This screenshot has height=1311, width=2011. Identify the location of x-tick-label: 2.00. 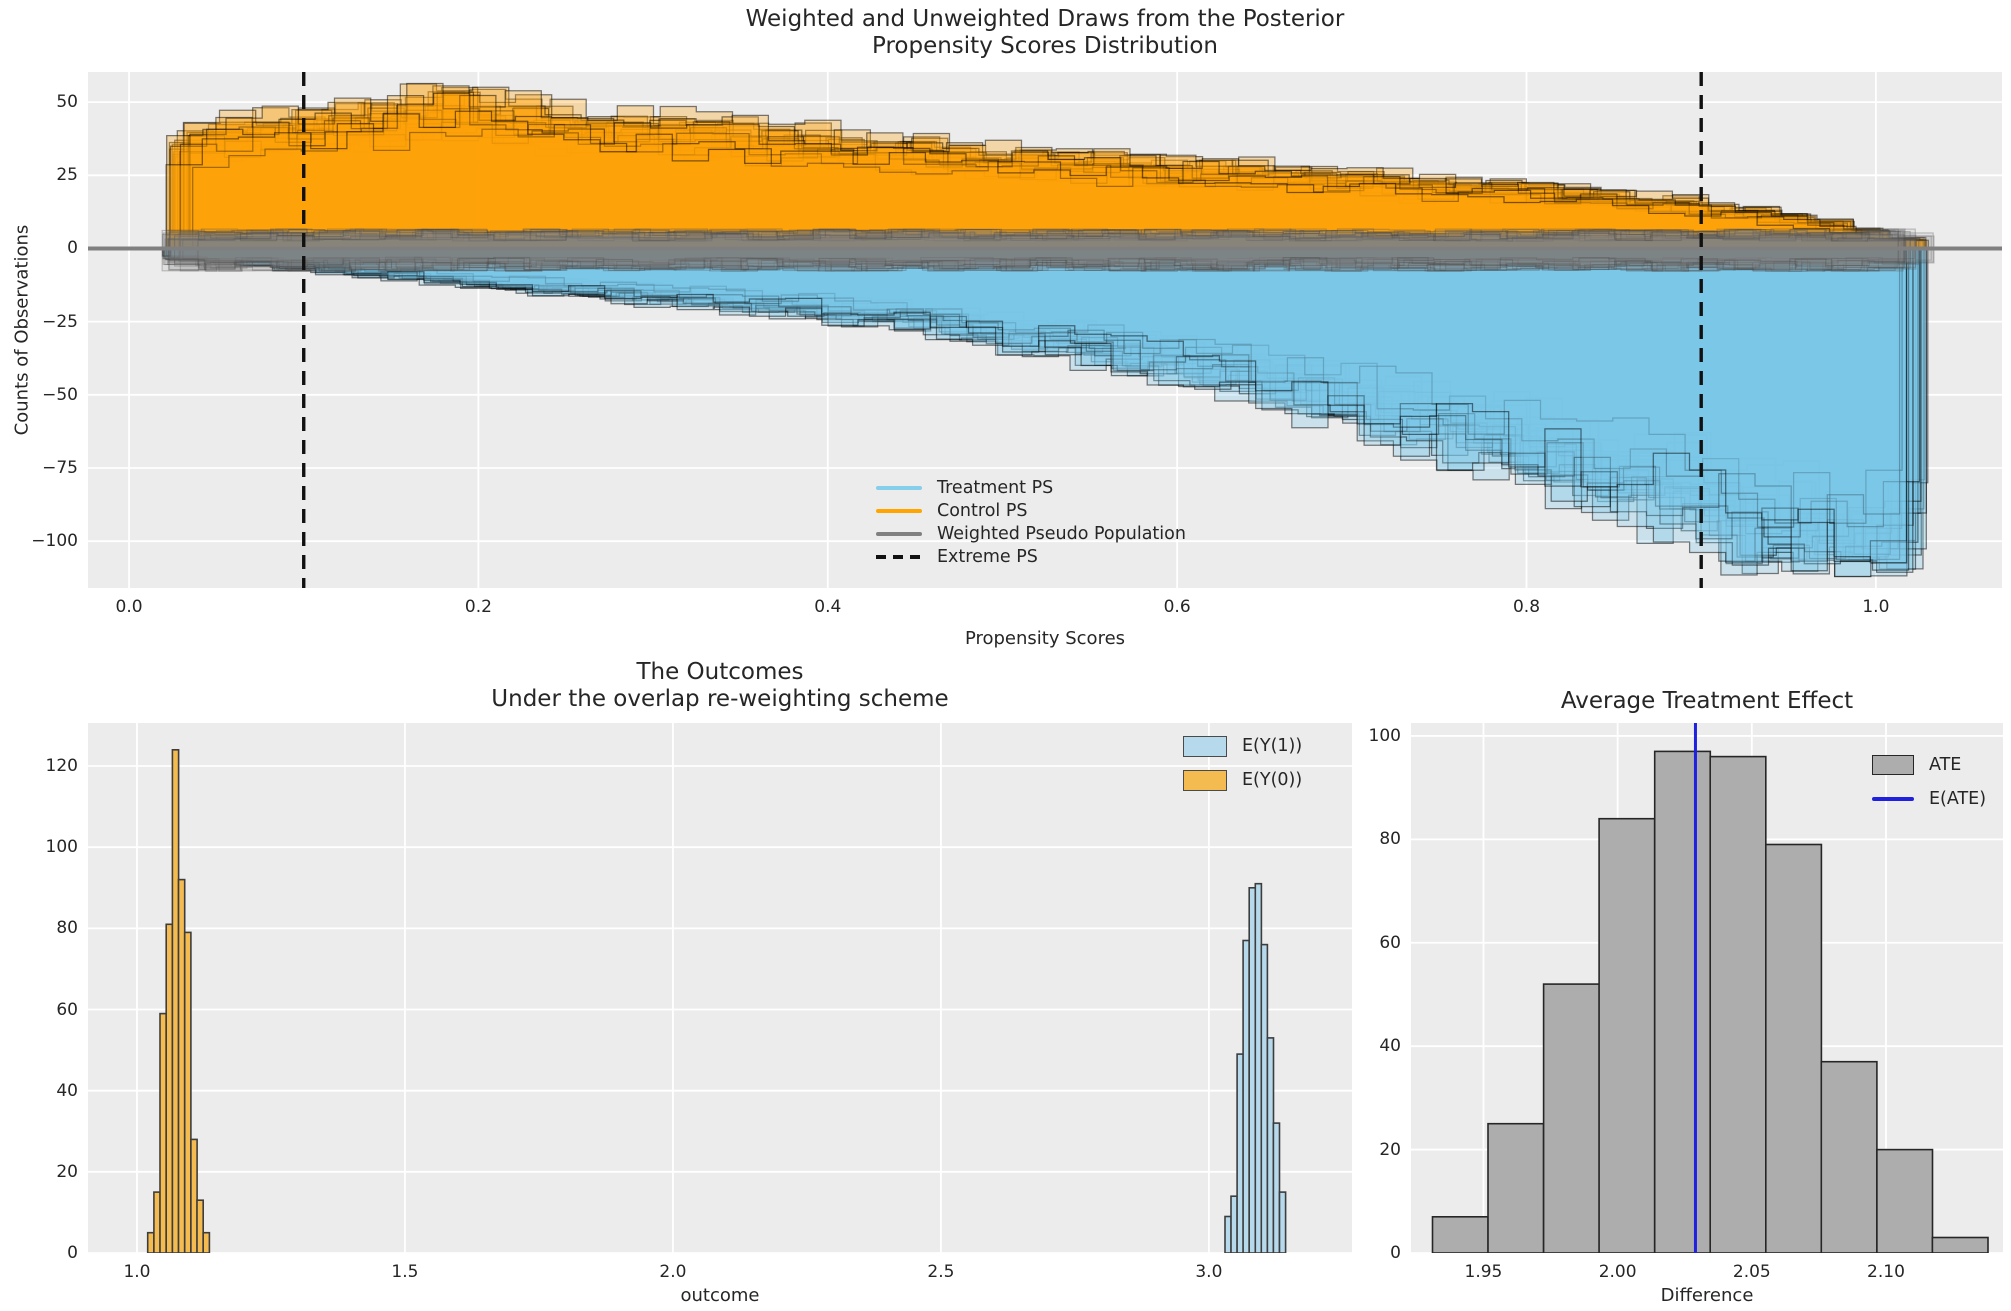
(1617, 1272).